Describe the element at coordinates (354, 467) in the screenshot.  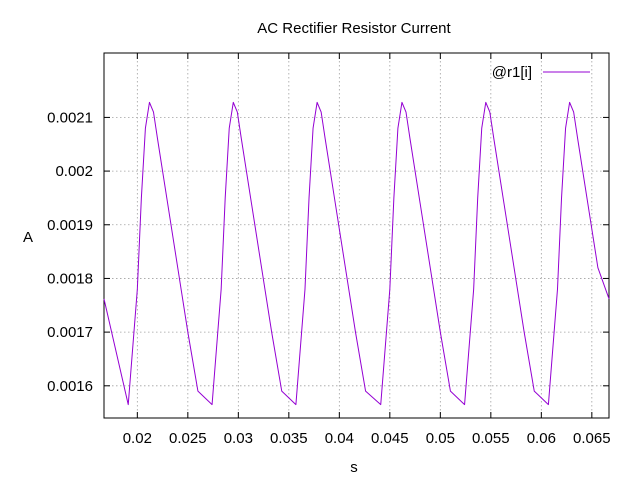
I see `x-axis-label: s` at that location.